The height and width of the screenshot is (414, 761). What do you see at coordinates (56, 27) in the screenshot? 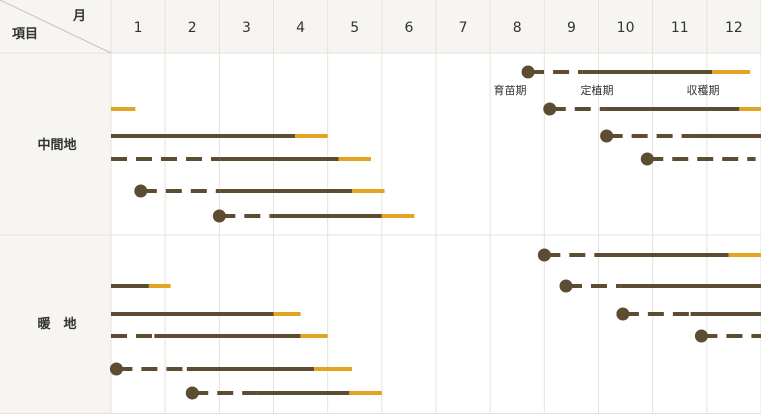
I see `header-diagonal` at bounding box center [56, 27].